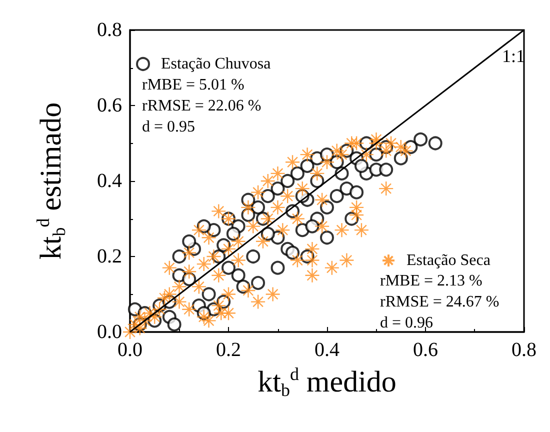 This screenshot has width=550, height=432. I want to click on annotation: rMBE = 2.13 %, so click(431, 281).